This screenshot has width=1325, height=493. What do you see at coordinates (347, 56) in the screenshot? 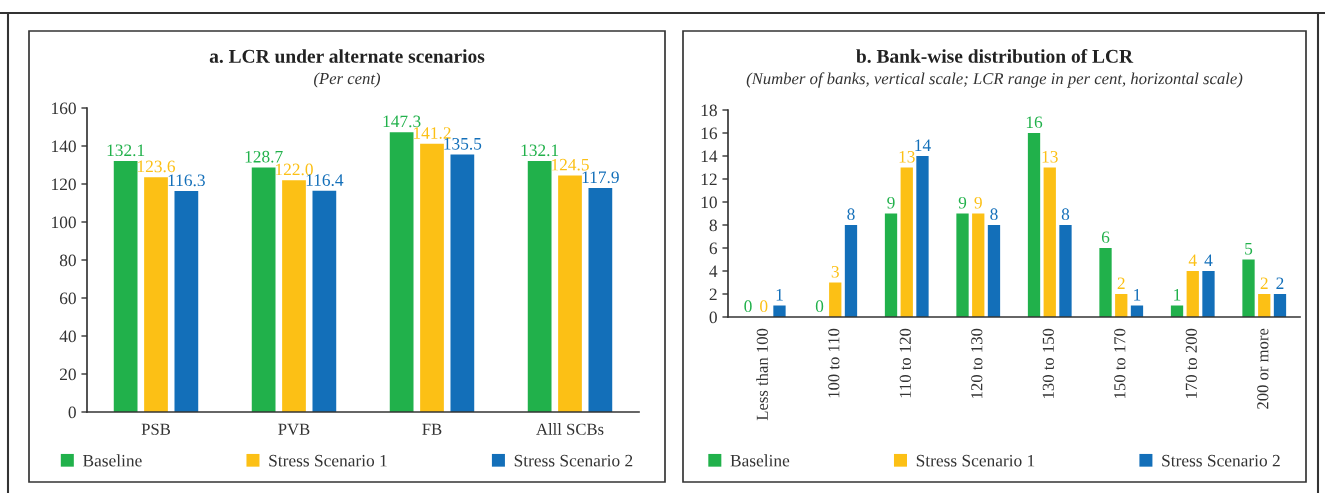
I see `chart-title: a. LCR under alternate scenarios` at bounding box center [347, 56].